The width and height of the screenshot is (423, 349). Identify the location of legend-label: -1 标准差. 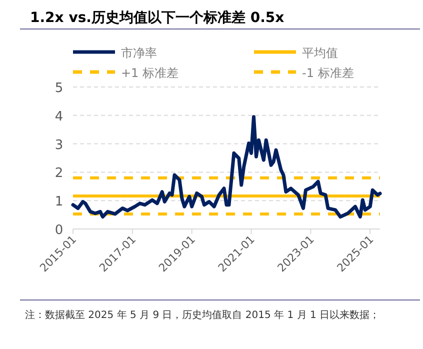
(328, 73).